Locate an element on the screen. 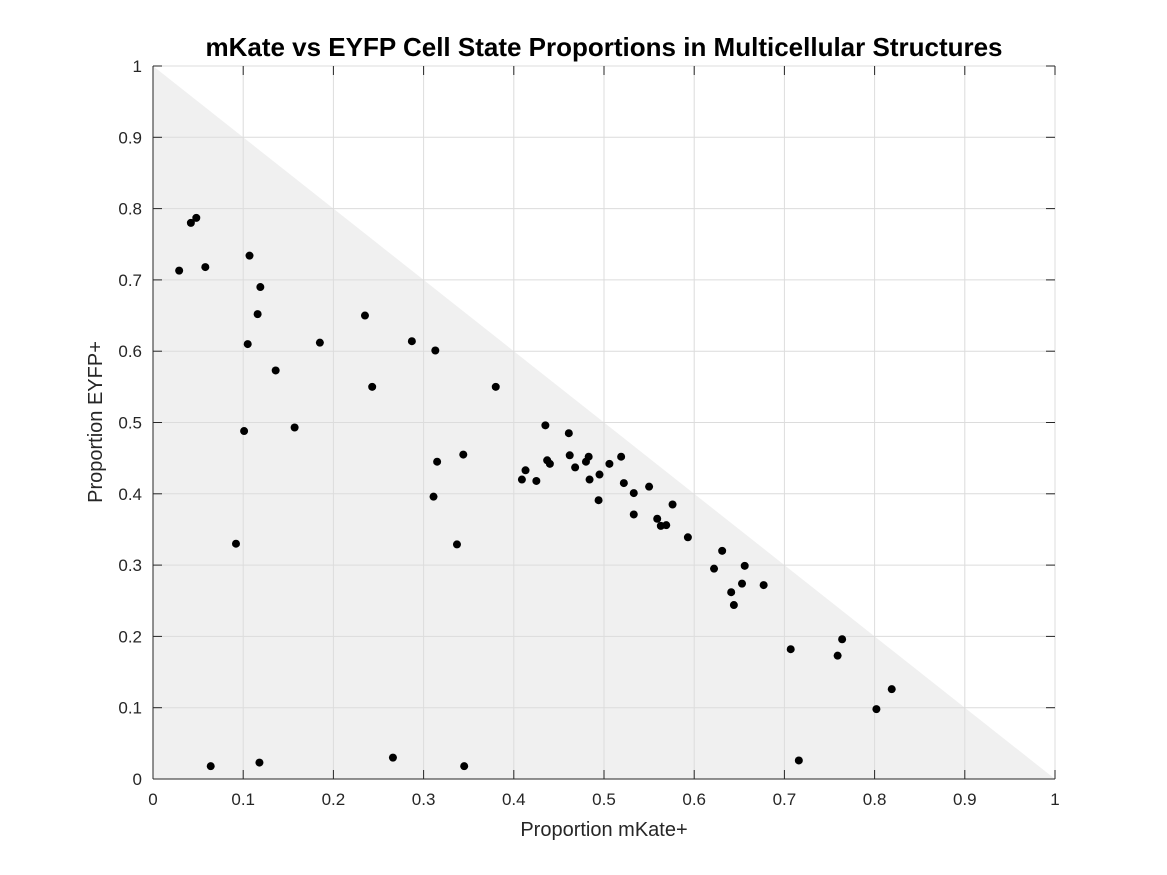  y-axis-label: Proportion EYFP+ is located at coordinates (96, 422).